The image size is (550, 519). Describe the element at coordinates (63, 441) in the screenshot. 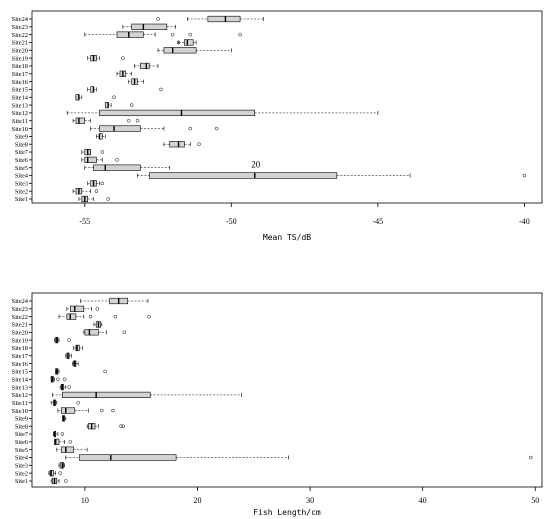

I see `length-box-site6` at that location.